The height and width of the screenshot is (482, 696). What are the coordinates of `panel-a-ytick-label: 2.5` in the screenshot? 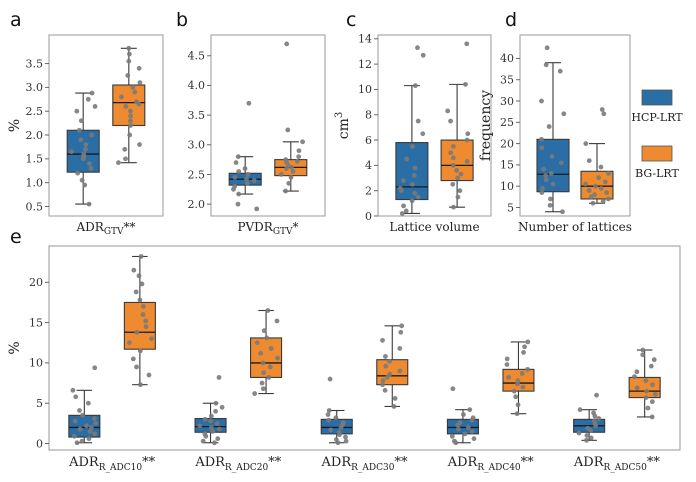 It's located at (35, 111).